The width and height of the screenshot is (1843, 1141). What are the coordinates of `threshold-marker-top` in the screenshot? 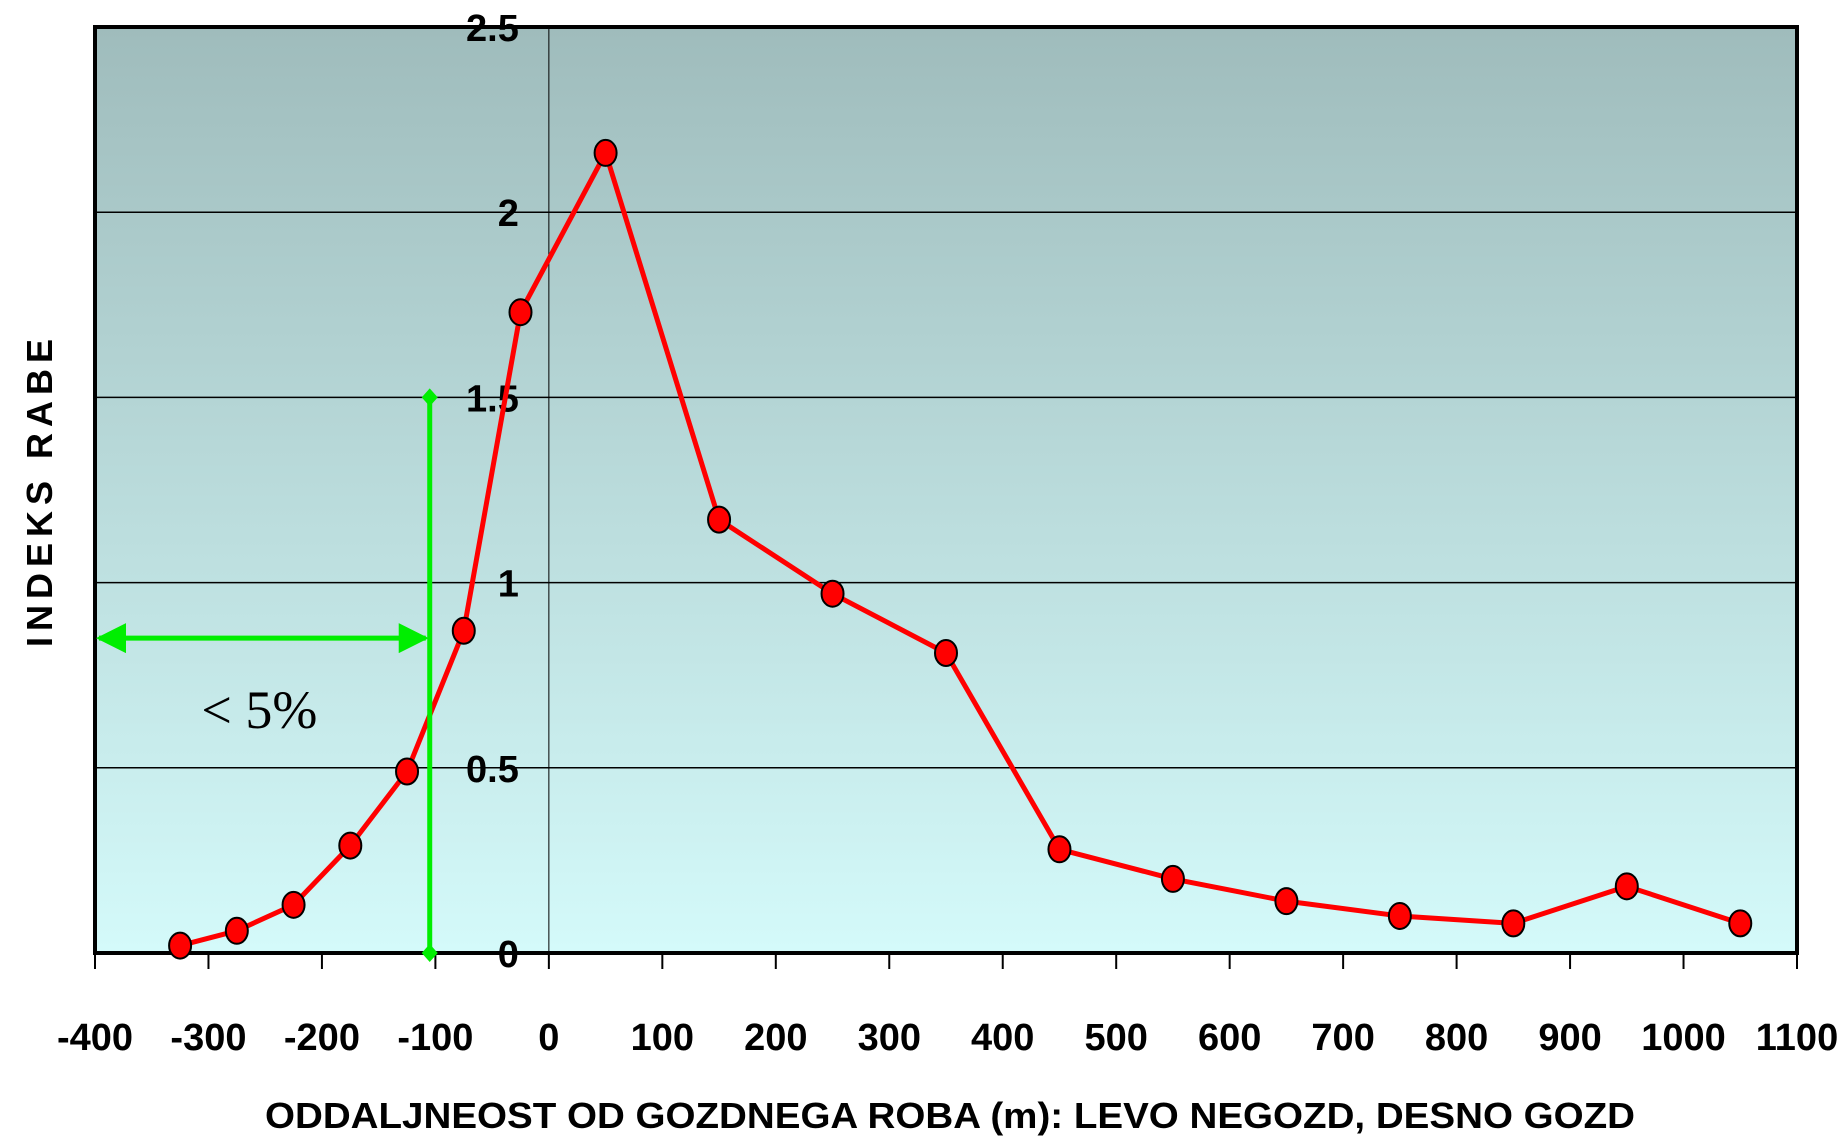 It's located at (429, 397).